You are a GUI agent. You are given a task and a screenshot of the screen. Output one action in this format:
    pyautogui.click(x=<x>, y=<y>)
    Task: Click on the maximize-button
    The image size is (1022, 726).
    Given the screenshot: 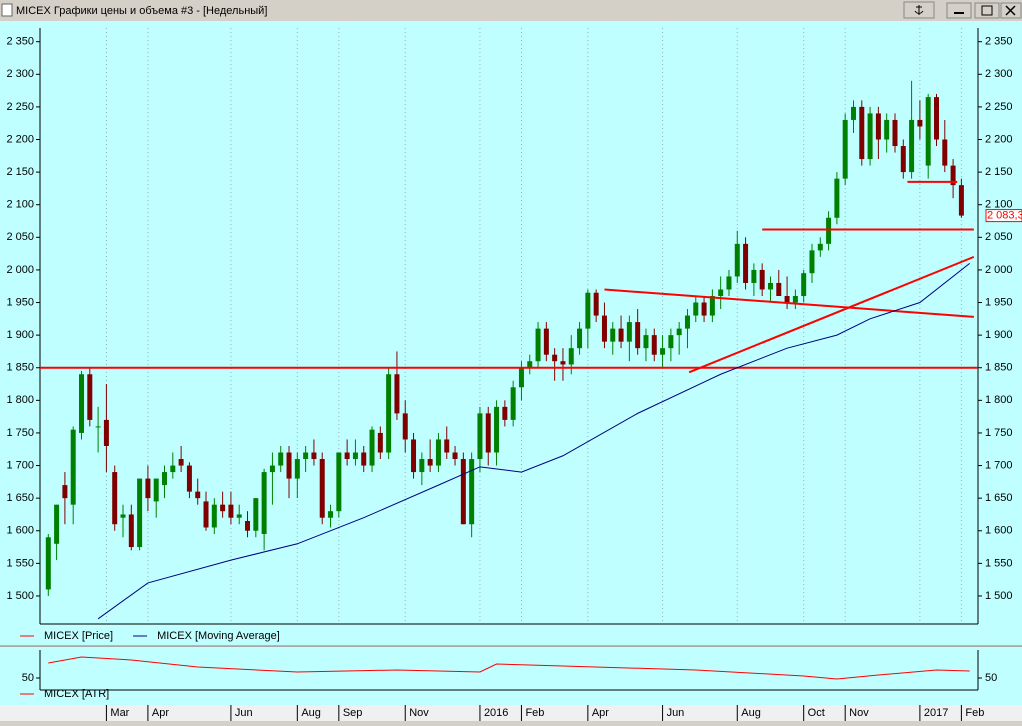 What is the action you would take?
    pyautogui.click(x=987, y=10)
    